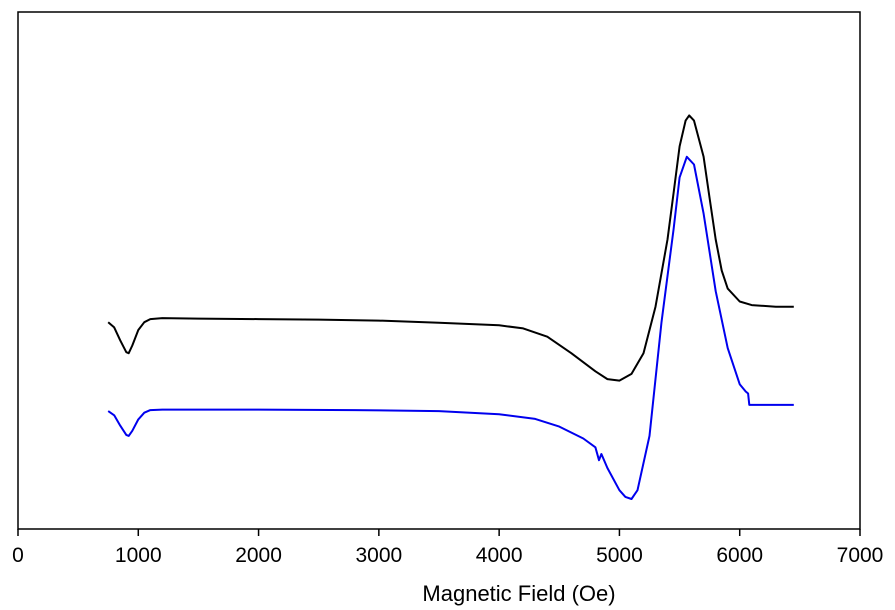  I want to click on x-tick-label: 6000, so click(739, 555).